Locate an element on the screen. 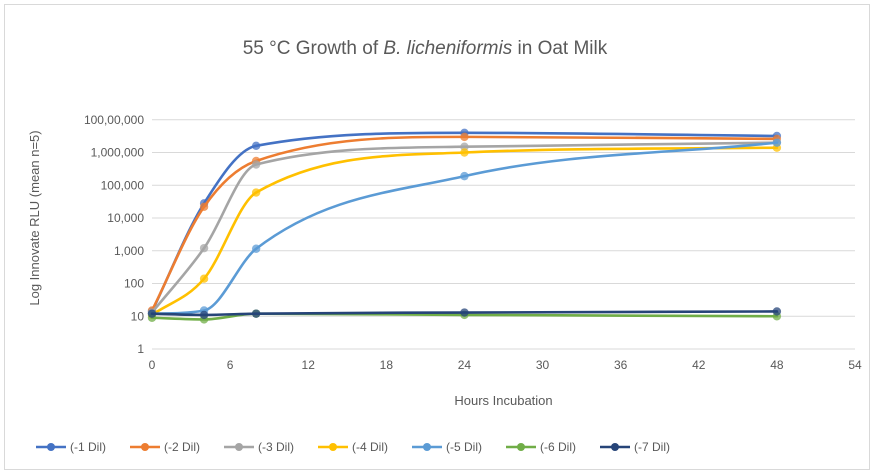  y-tick-label: 10 is located at coordinates (138, 316).